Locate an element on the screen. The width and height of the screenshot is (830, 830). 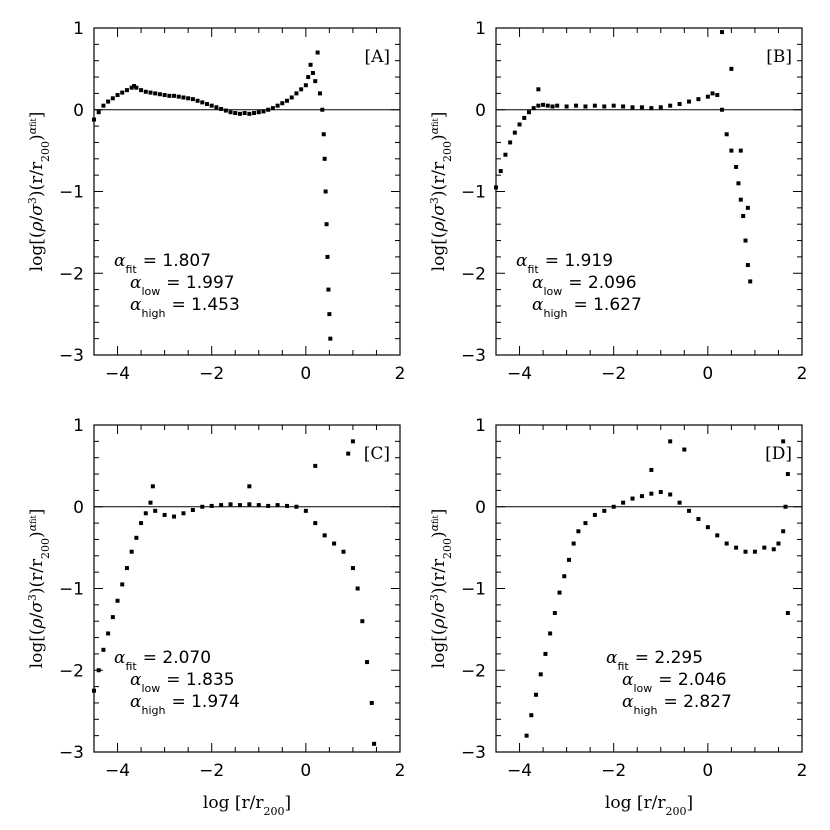
alpha-low-label: αlow = 1.997 is located at coordinates (182, 285).